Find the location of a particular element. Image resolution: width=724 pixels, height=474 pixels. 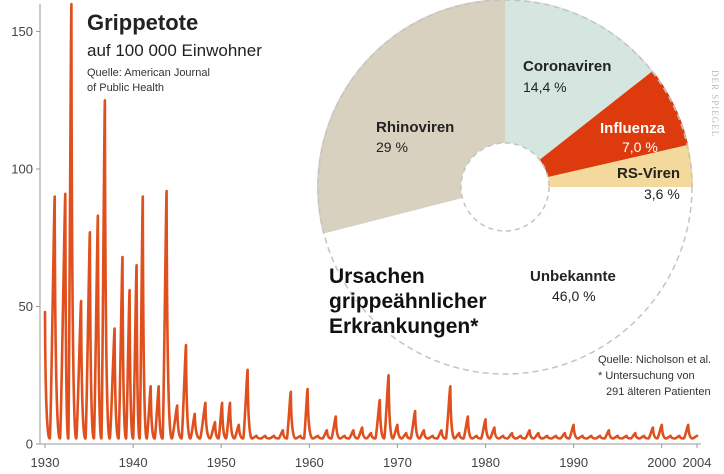

pie-source-1: Quelle: Nicholson et al. is located at coordinates (654, 360).